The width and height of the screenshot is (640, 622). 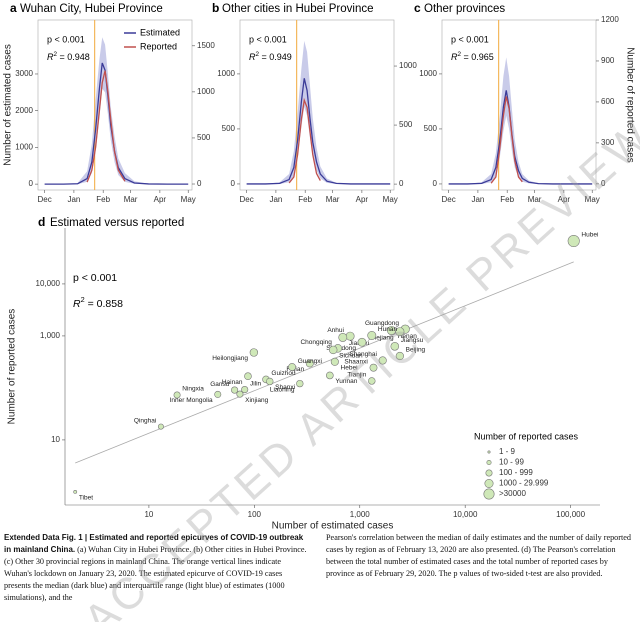 I want to click on legend-label: 100 - 999, so click(x=516, y=472).